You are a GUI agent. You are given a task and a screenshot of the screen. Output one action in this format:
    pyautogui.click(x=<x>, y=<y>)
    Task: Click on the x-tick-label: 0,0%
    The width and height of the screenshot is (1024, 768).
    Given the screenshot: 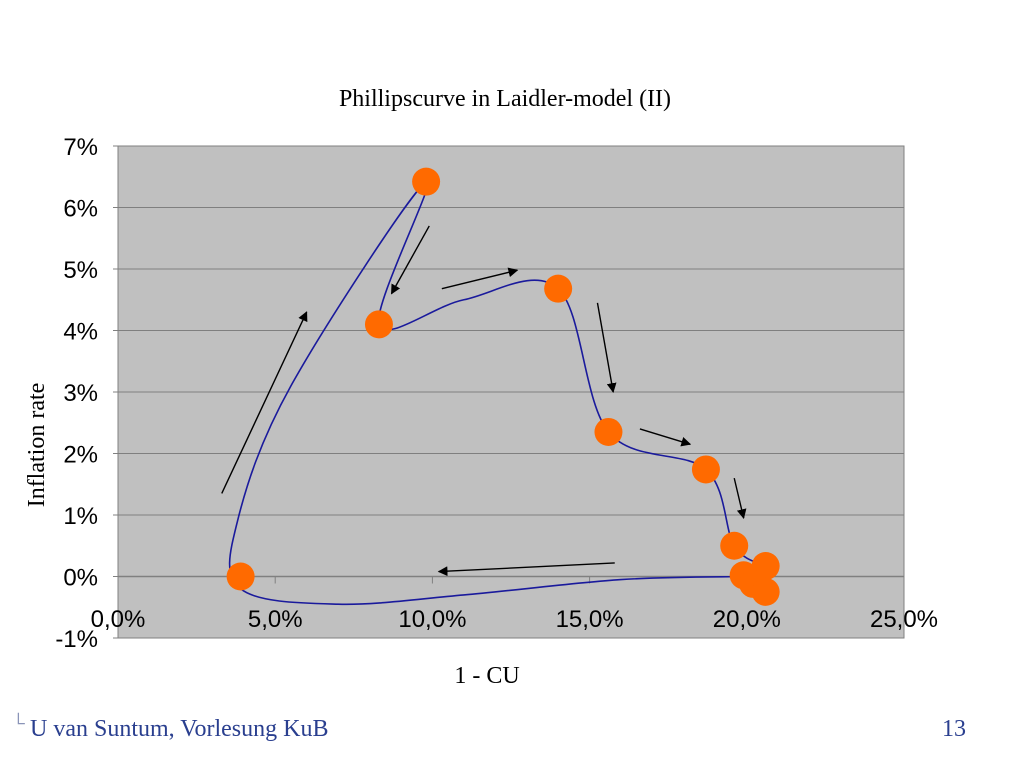 What is the action you would take?
    pyautogui.click(x=118, y=619)
    